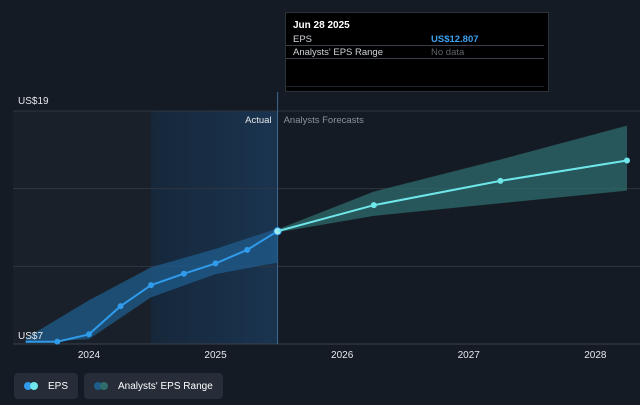 This screenshot has height=405, width=640. Describe the element at coordinates (303, 39) in the screenshot. I see `tooltip-eps-label: EPS` at that location.